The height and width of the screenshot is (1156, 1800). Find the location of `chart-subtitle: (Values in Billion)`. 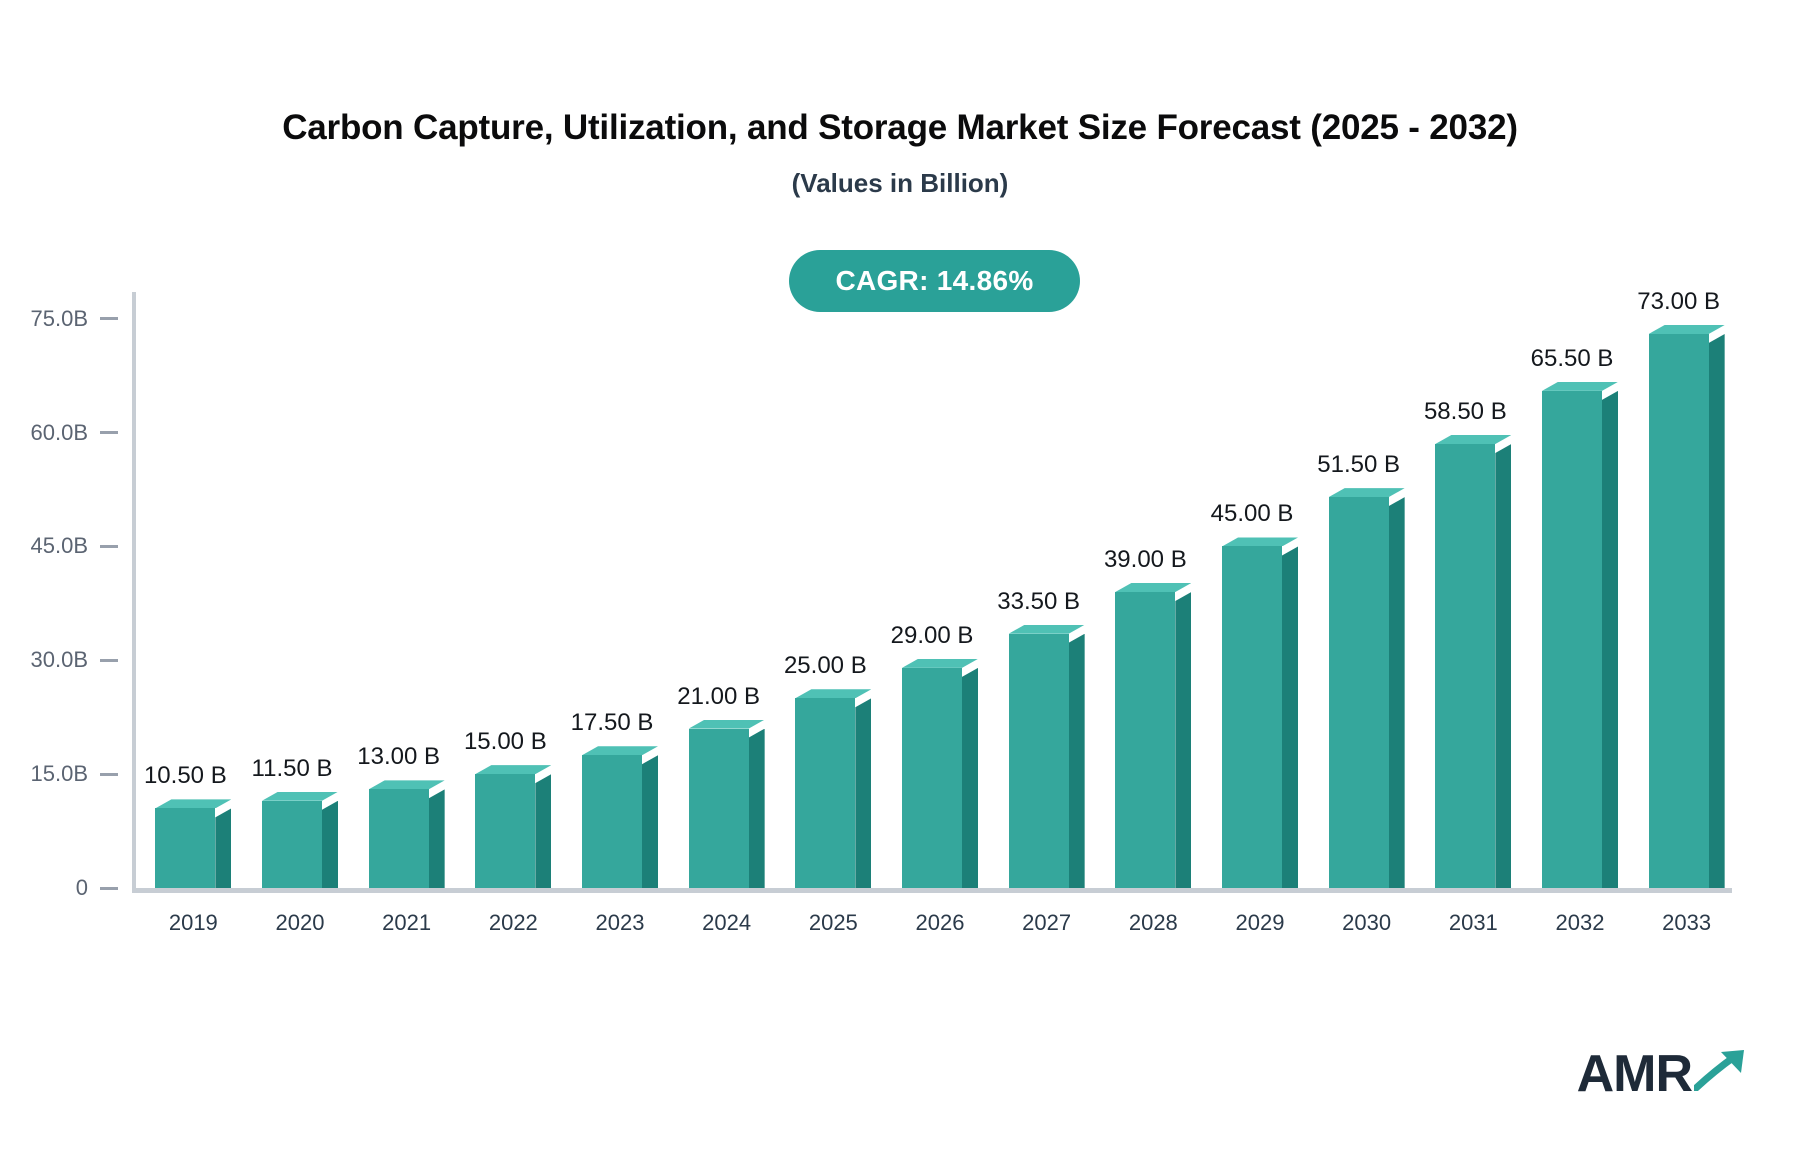

chart-subtitle: (Values in Billion) is located at coordinates (900, 183).